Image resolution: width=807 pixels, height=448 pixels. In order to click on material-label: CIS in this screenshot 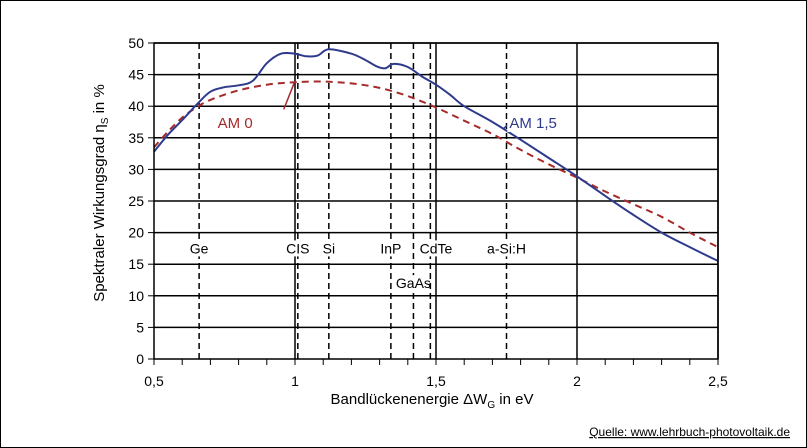, I will do `click(297, 248)`.